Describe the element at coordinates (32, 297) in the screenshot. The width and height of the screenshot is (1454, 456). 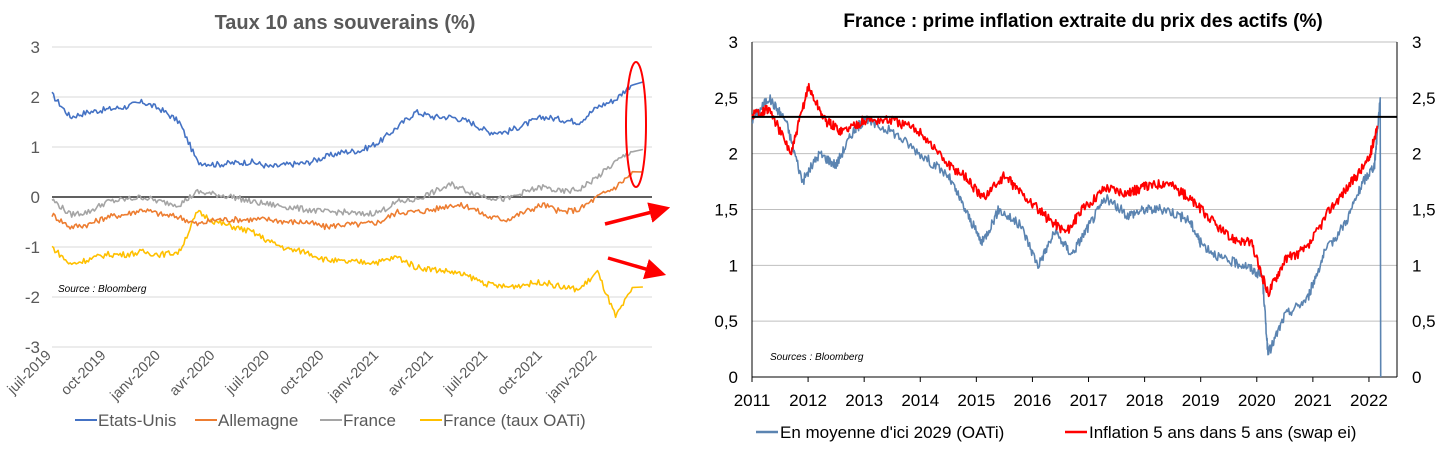
I see `y-tick-label: -2` at that location.